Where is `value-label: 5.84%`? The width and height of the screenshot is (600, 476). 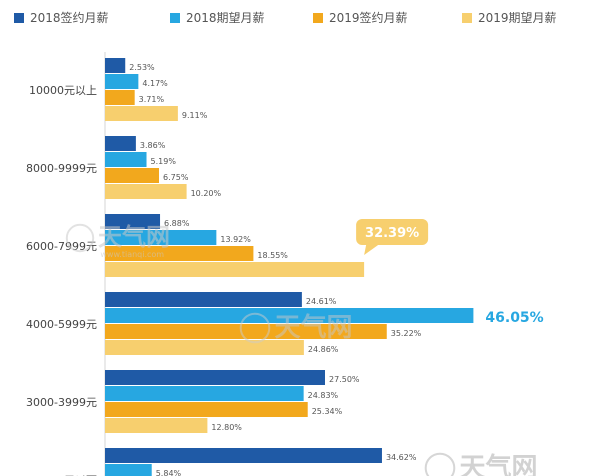
value-label: 5.84% is located at coordinates (169, 472).